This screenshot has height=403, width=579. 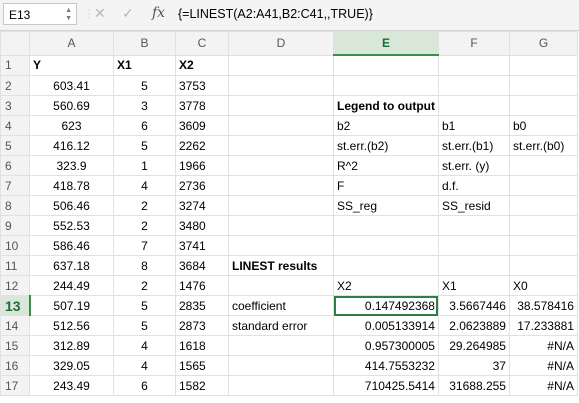 I want to click on cell-g16: #N/A, so click(x=543, y=365).